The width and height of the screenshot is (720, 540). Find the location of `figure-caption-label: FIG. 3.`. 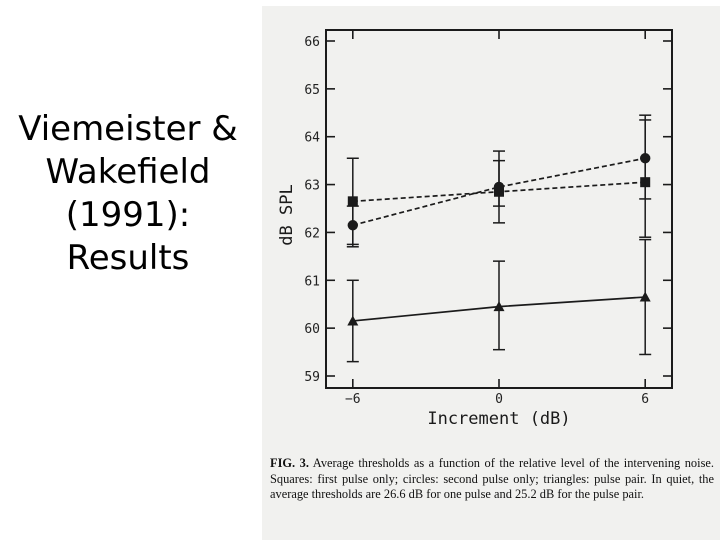

figure-caption-label: FIG. 3. is located at coordinates (289, 463).